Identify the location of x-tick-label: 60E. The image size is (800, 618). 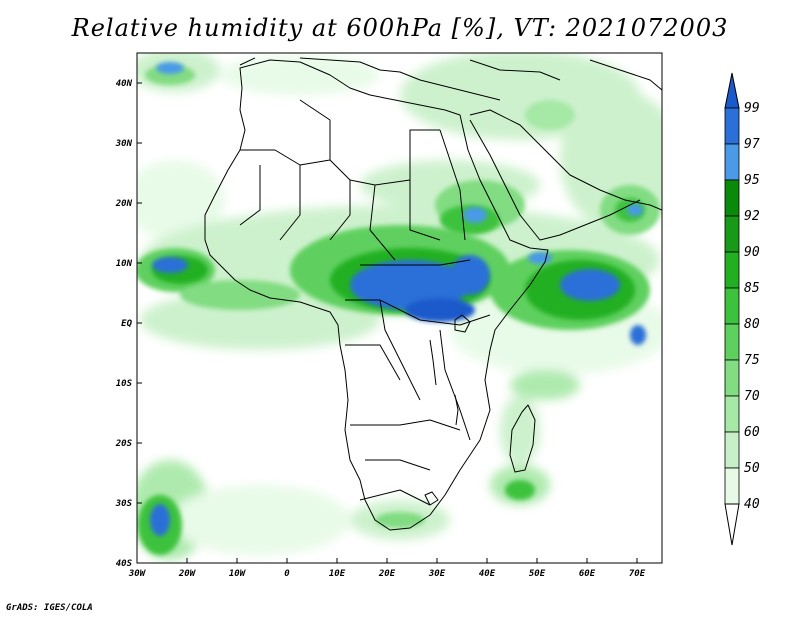
(587, 574).